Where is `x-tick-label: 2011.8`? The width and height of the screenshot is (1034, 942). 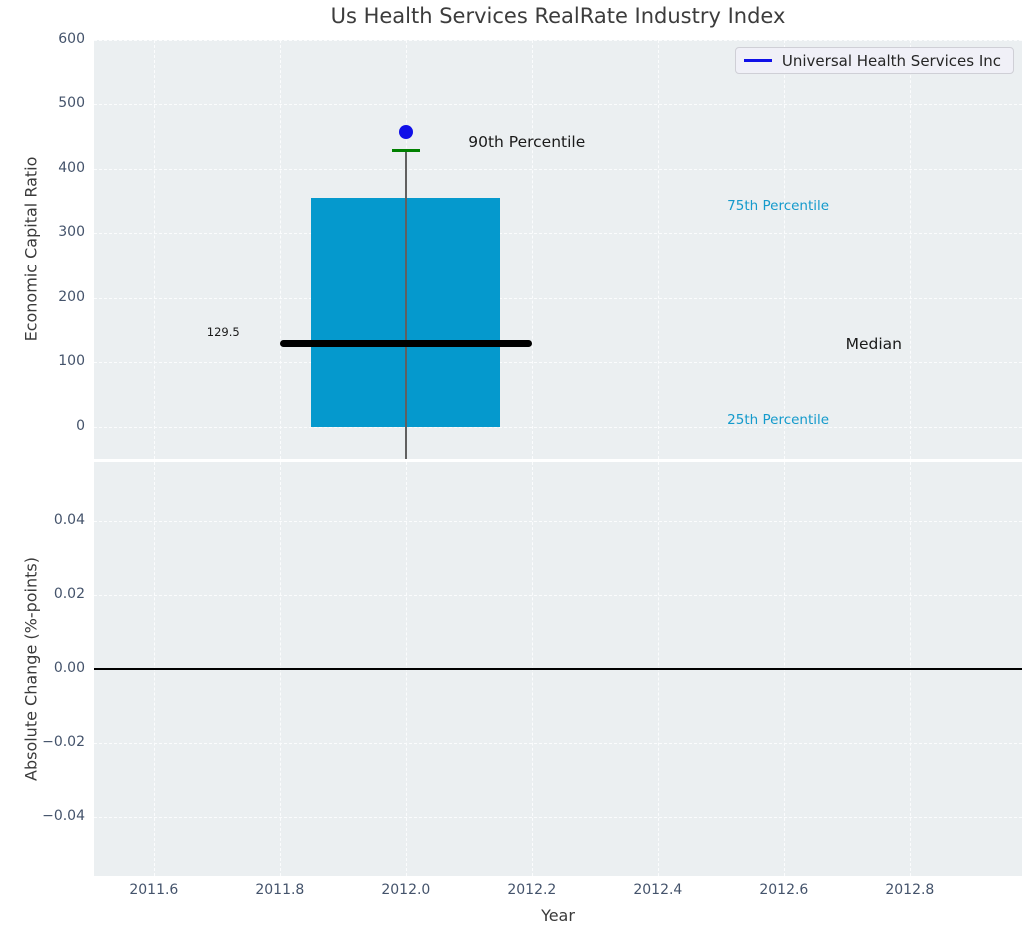
x-tick-label: 2011.8 is located at coordinates (280, 890).